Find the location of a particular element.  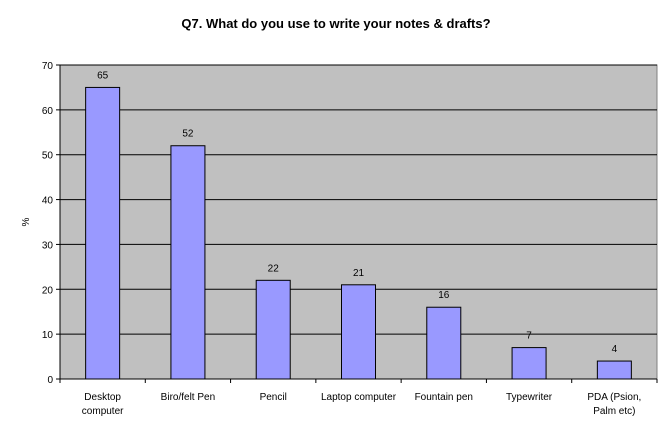

y-tick-label: 20 is located at coordinates (48, 290).